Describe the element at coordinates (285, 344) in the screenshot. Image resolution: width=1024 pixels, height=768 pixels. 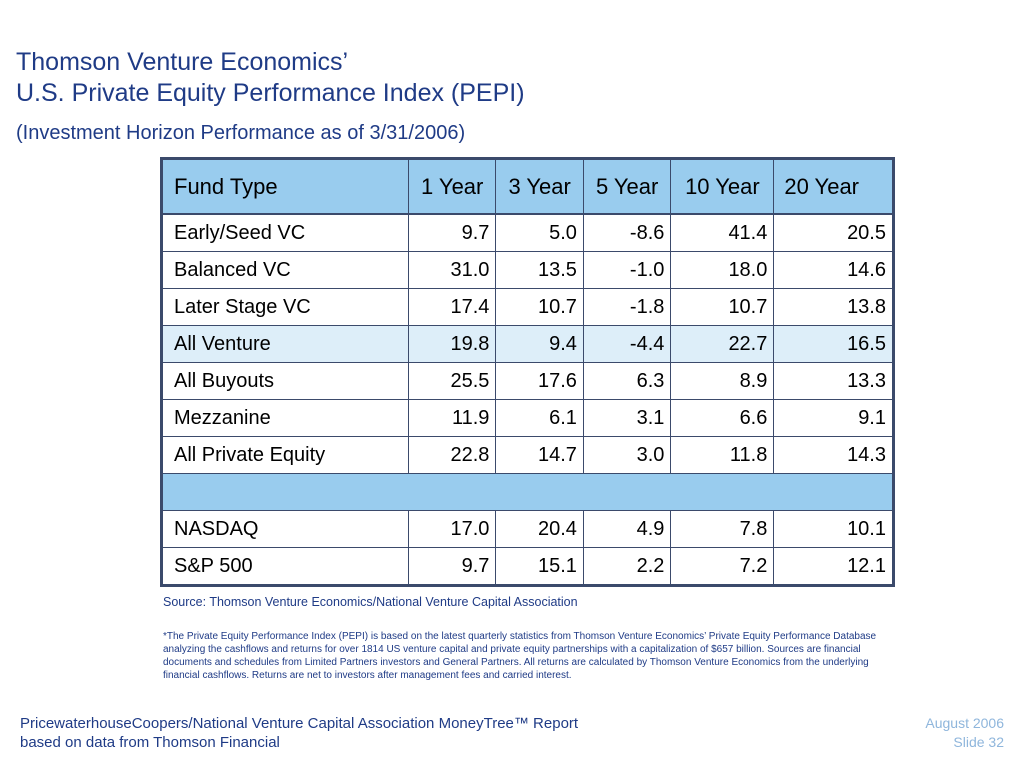
I see `fund-type-cell: All Venture` at that location.